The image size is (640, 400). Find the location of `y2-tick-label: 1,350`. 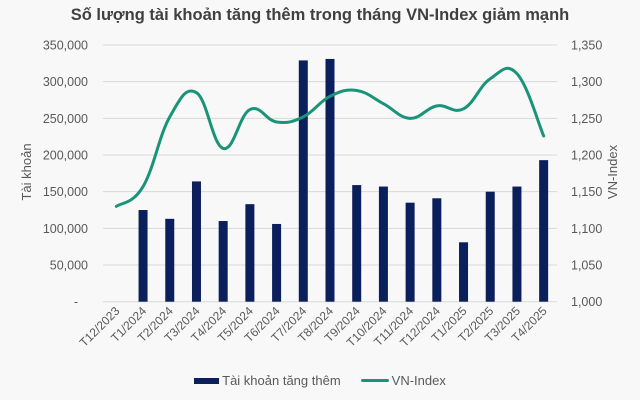

y2-tick-label: 1,350 is located at coordinates (586, 46).